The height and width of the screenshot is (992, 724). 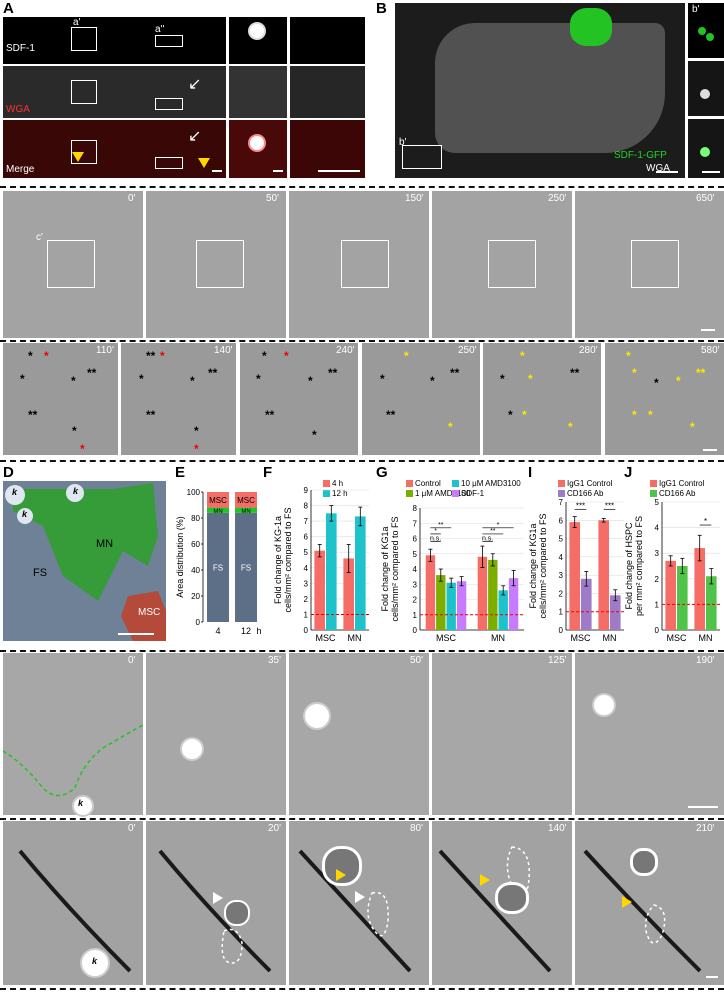 I want to click on x-tick-label: 12, so click(x=246, y=631).